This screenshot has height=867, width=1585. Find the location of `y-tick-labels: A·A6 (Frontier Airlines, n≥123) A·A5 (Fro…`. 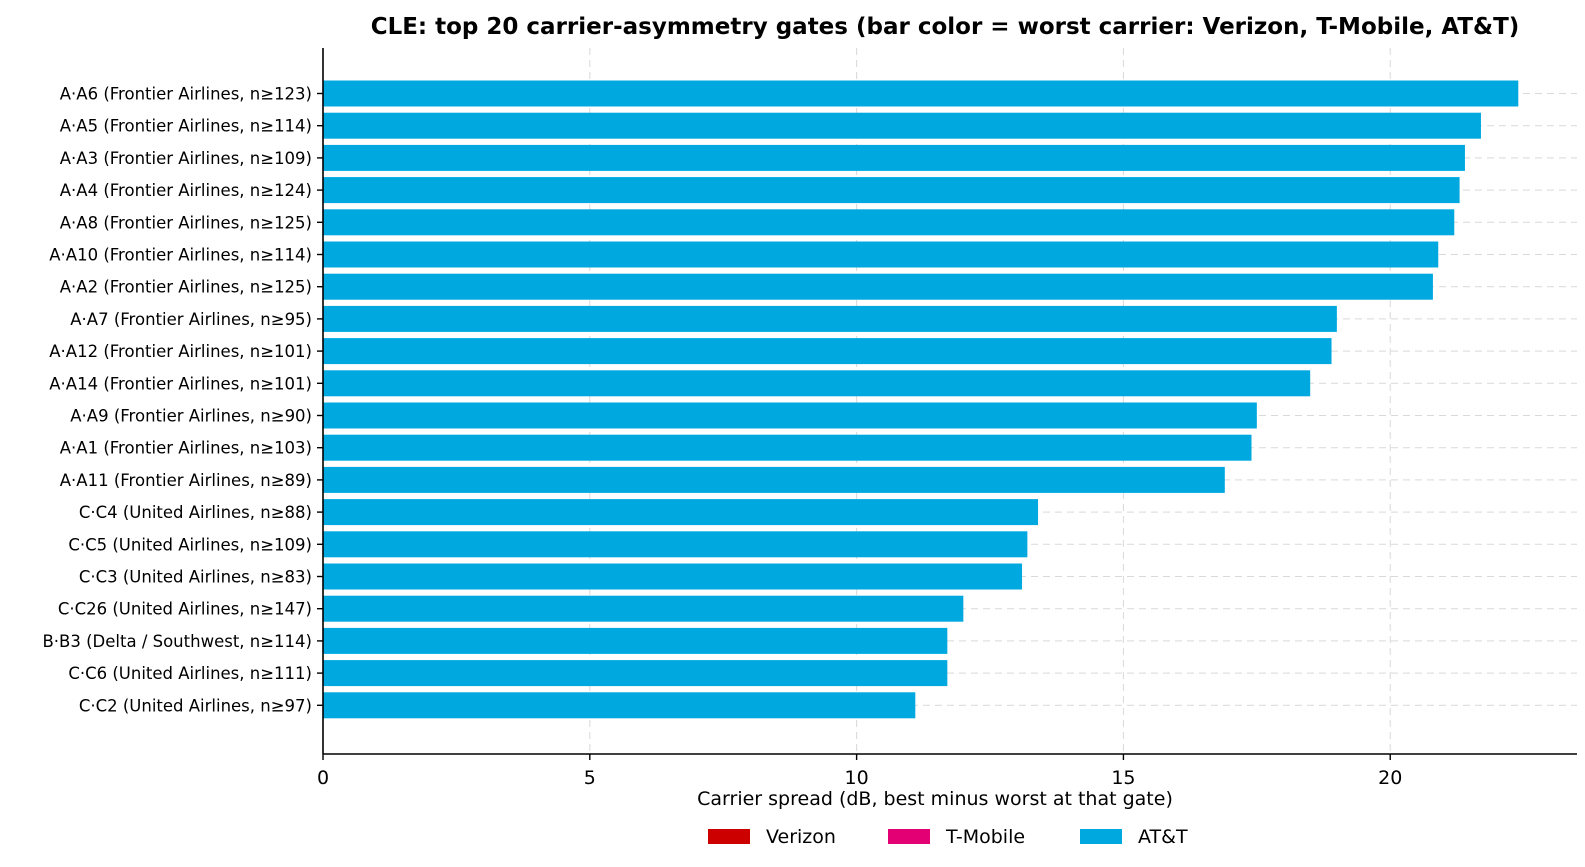

y-tick-labels: A·A6 (Frontier Airlines, n≥123) A·A5 (Fro… is located at coordinates (182, 400).